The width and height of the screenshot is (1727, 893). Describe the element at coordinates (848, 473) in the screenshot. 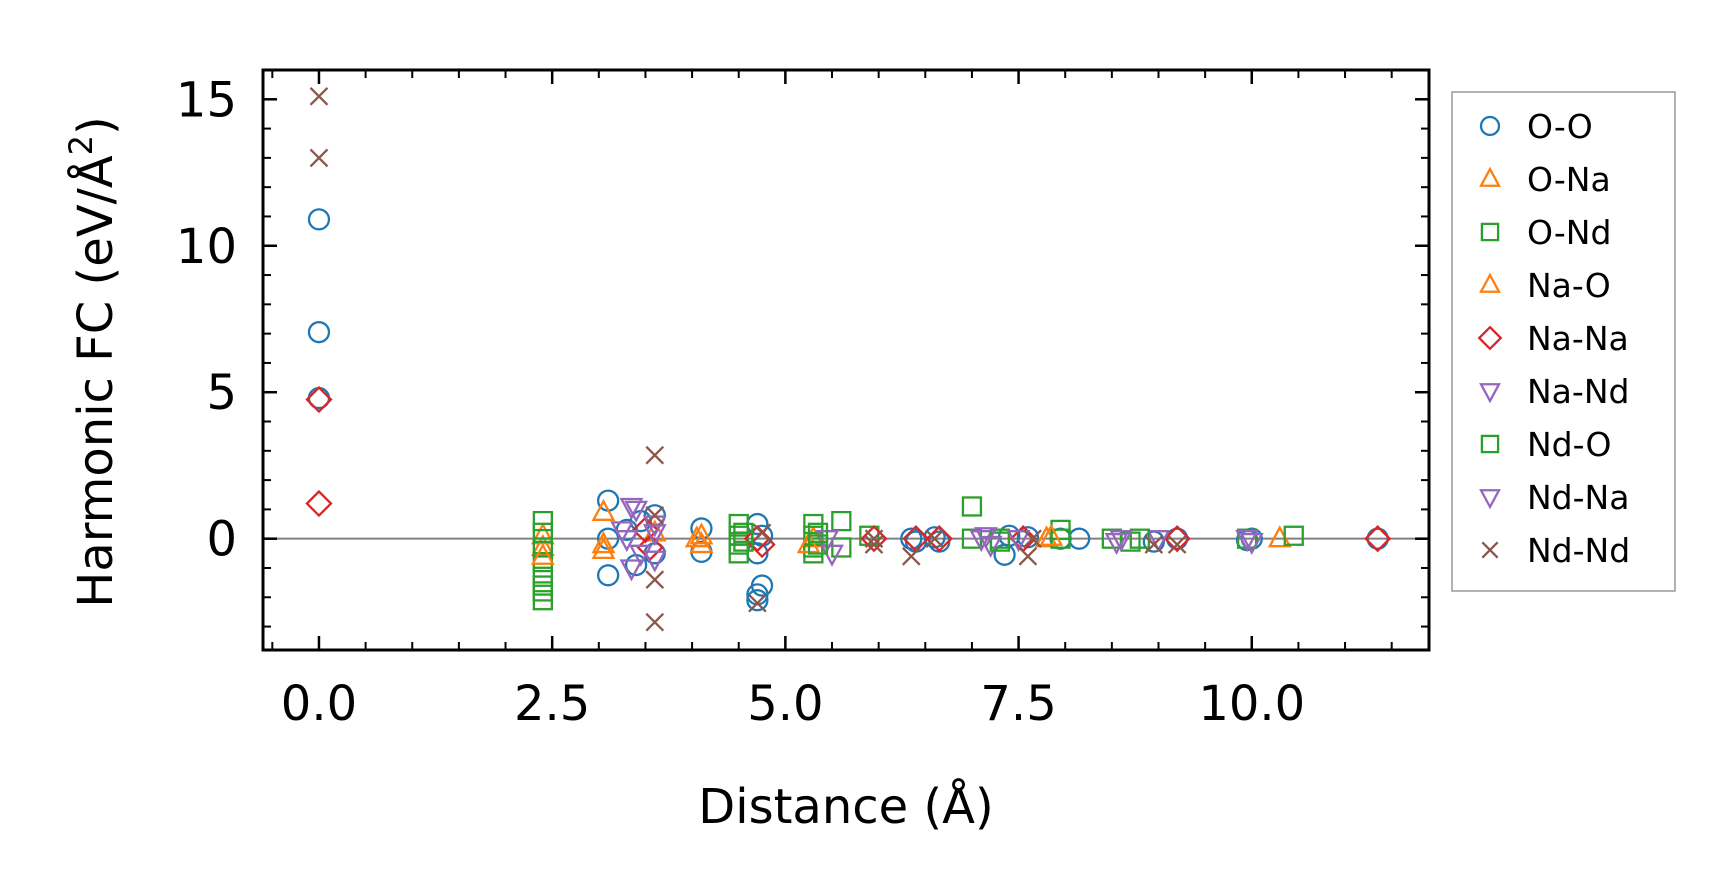

I see `series-na-na` at that location.